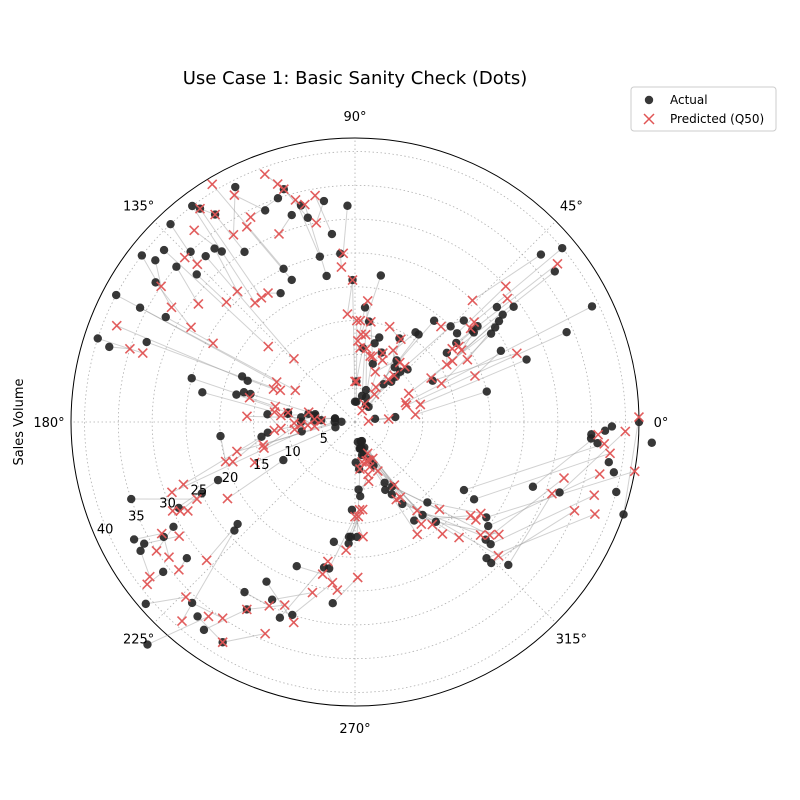 The width and height of the screenshot is (800, 800). I want to click on r-tick-label: 30, so click(167, 504).